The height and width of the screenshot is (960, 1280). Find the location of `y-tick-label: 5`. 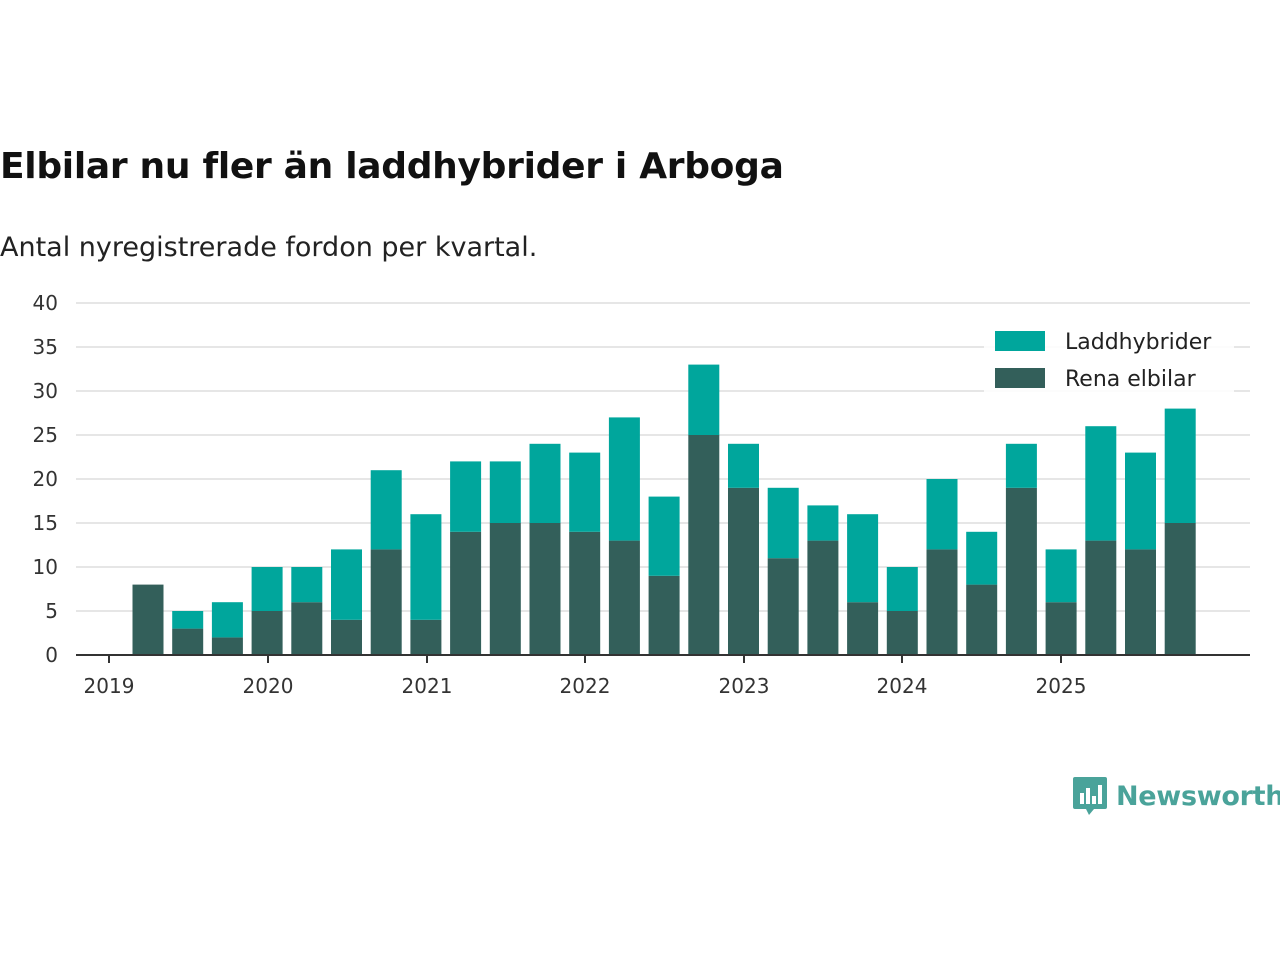

y-tick-label: 5 is located at coordinates (51, 611).